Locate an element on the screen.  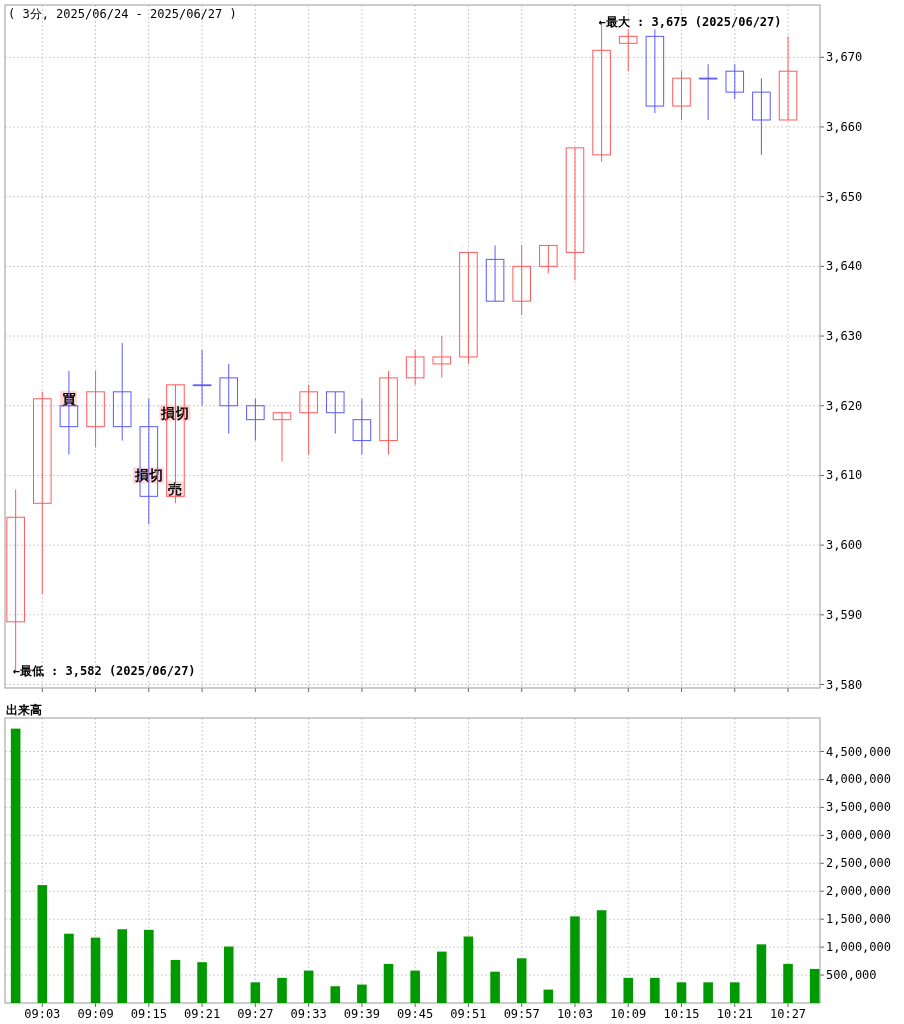
y-tick-label: 1,500,000 is located at coordinates (859, 919).